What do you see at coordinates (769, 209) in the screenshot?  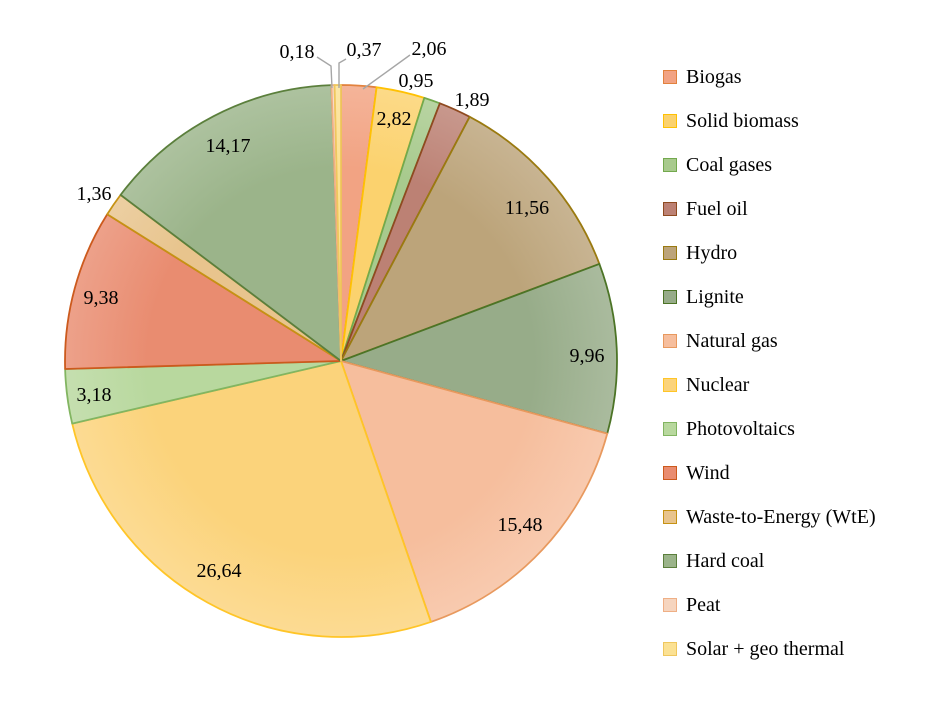 I see `legend-item-fuel-oil: Fuel oil` at bounding box center [769, 209].